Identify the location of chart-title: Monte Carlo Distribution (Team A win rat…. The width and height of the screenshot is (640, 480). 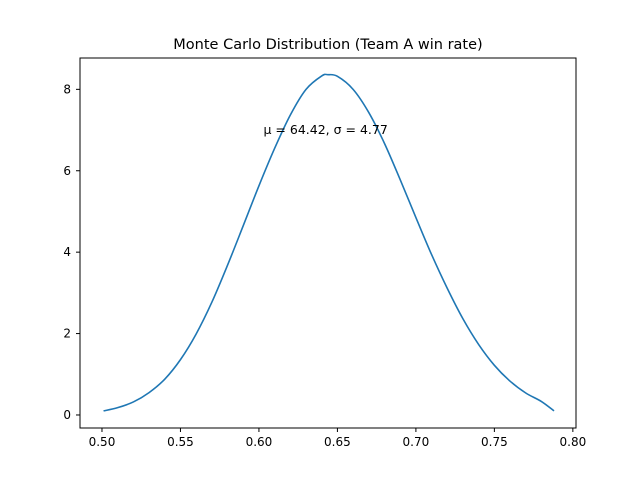
(327, 45).